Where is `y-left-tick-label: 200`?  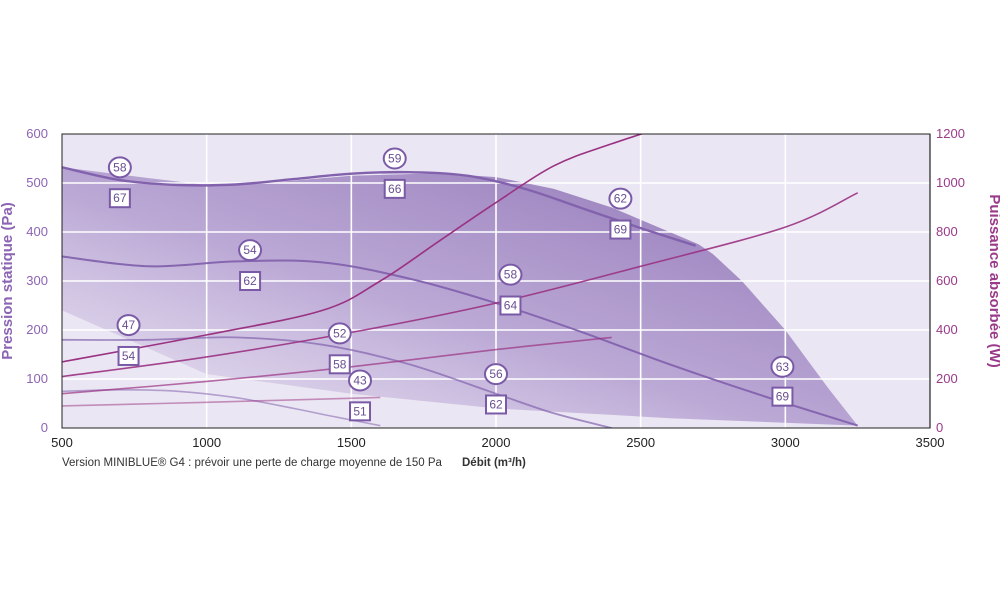
y-left-tick-label: 200 is located at coordinates (37, 329).